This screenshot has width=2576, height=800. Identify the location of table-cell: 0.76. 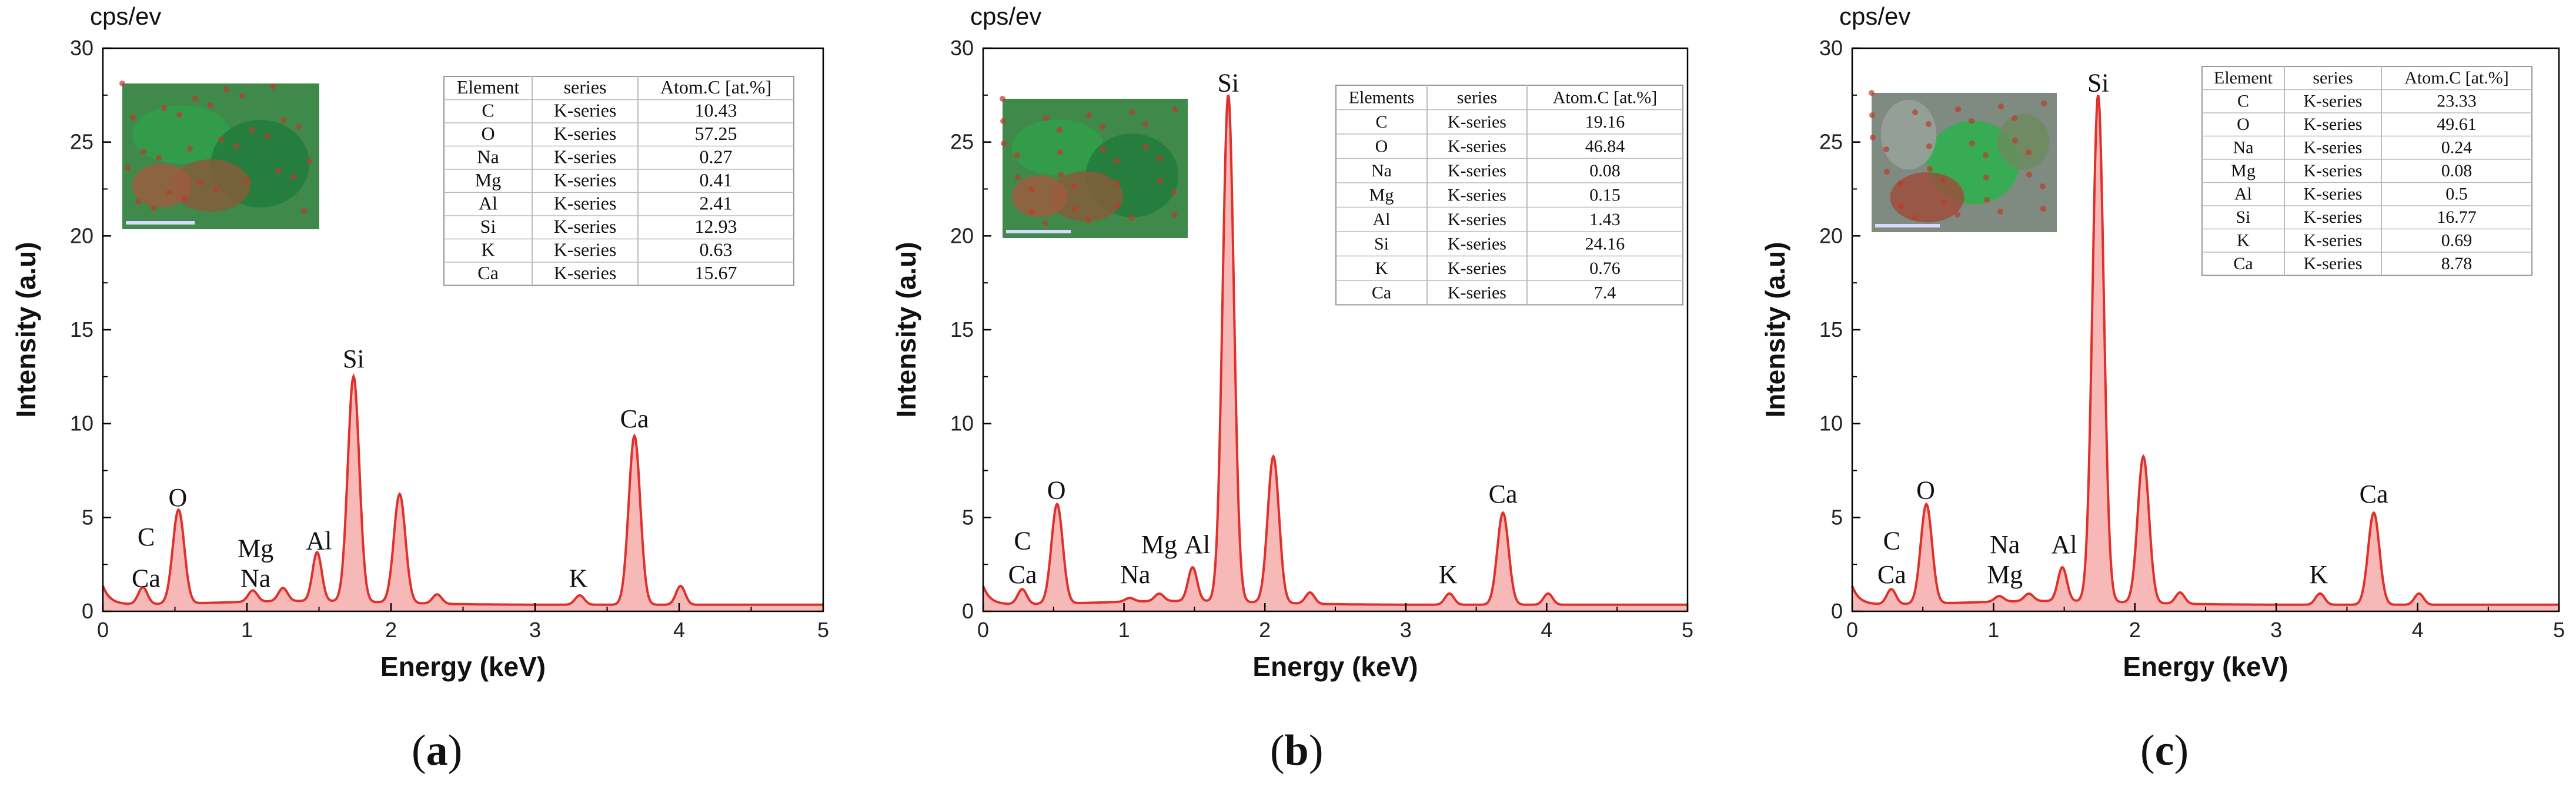
(1605, 268).